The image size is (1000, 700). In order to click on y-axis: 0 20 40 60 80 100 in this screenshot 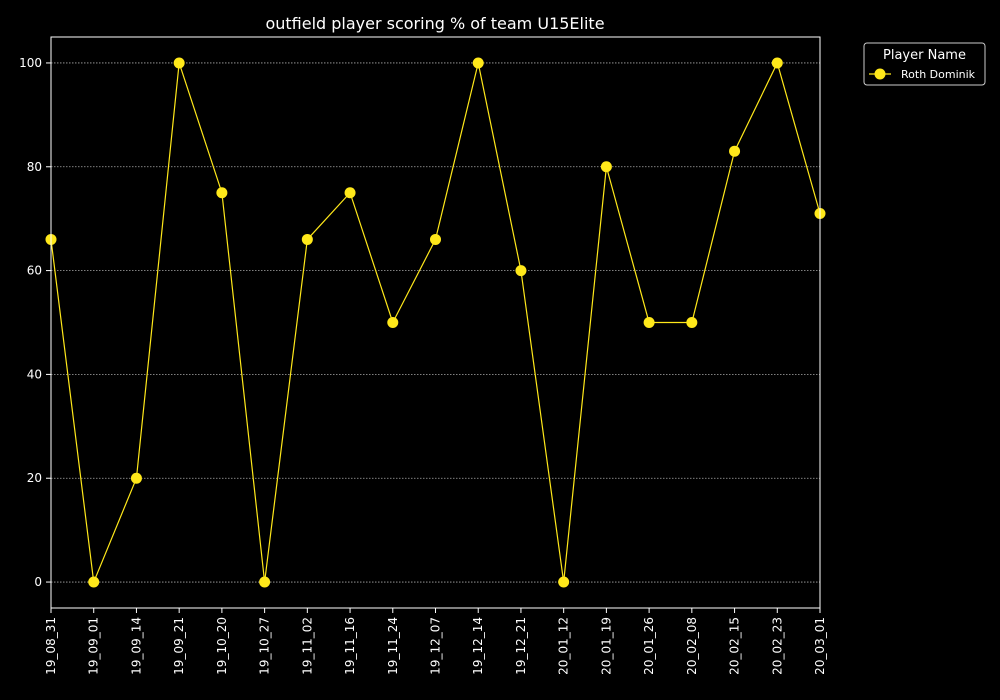, I will do `click(35, 322)`.